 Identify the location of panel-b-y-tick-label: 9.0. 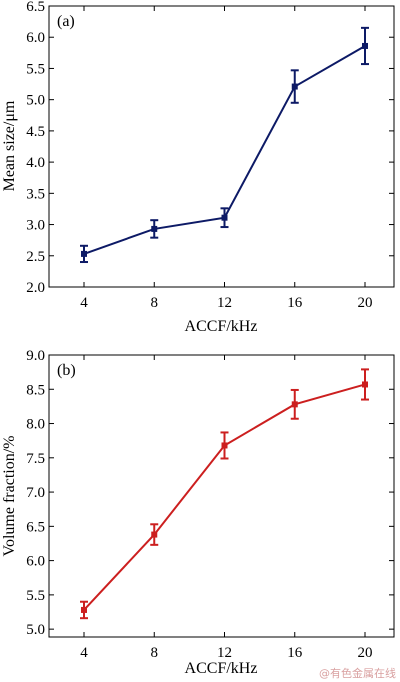
(35, 356).